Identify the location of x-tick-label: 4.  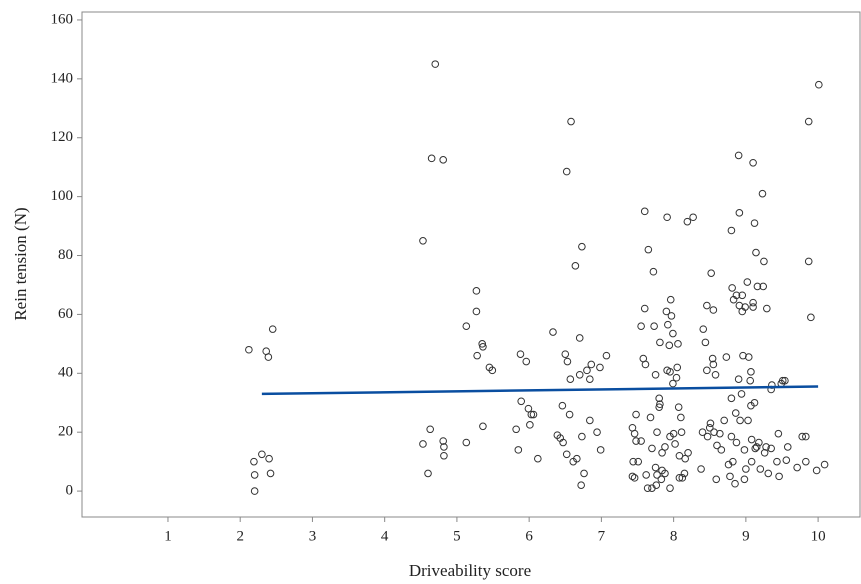
(385, 536).